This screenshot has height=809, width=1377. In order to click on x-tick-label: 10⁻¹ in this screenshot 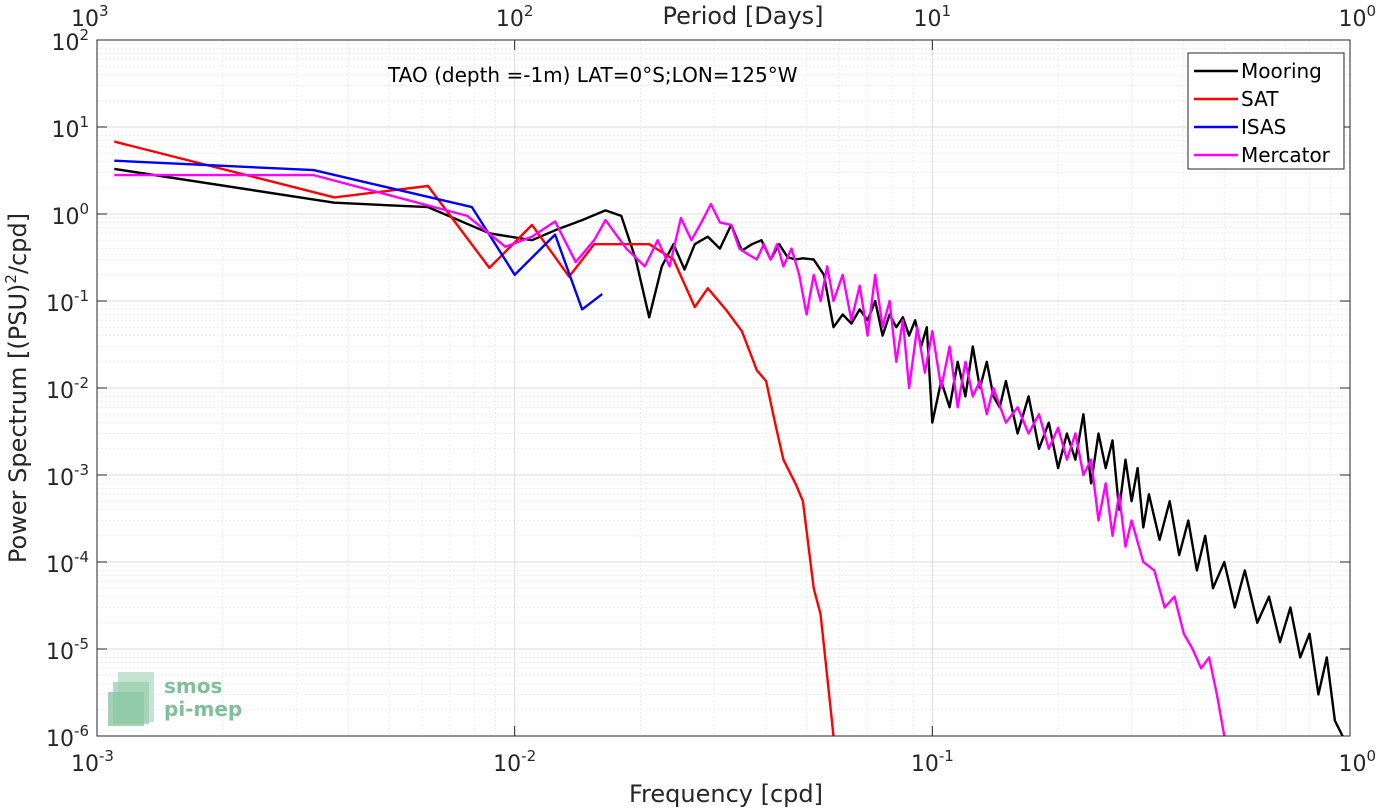, I will do `click(932, 762)`.